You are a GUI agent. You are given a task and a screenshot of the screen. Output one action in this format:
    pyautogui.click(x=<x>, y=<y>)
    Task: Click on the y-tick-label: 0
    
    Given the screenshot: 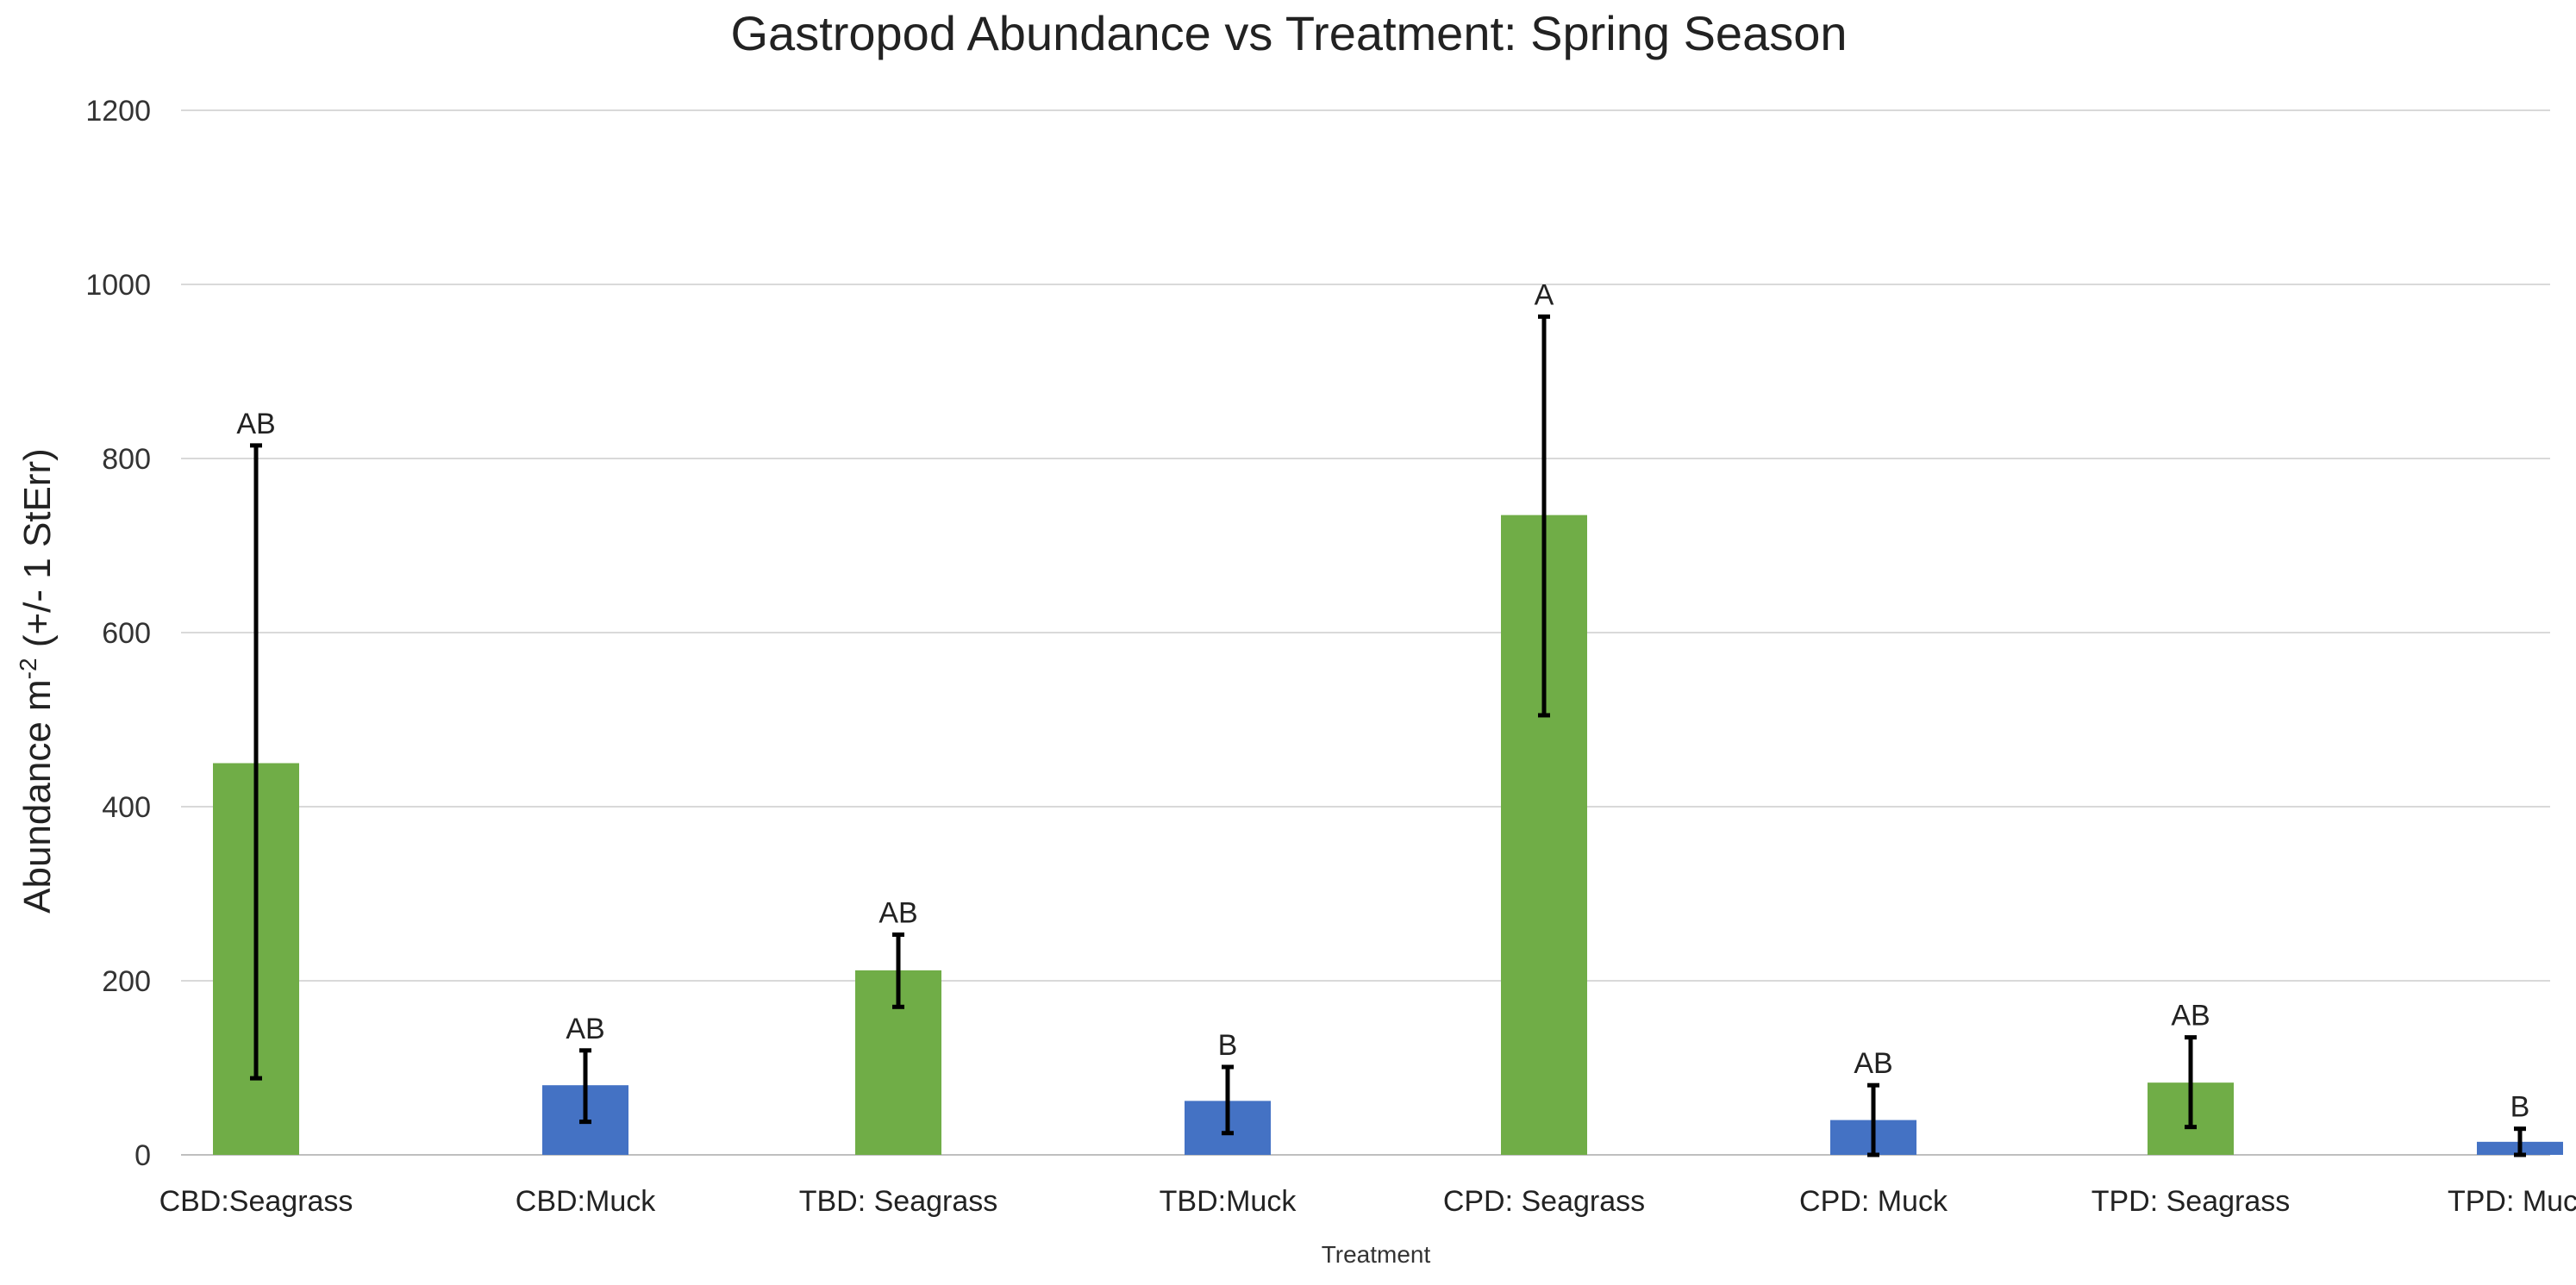 What is the action you would take?
    pyautogui.click(x=142, y=1156)
    